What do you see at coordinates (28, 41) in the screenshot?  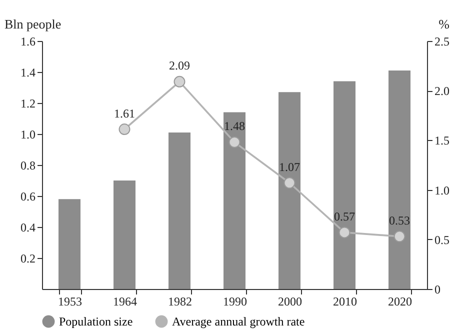 I see `y-tick-label: 1.6` at bounding box center [28, 41].